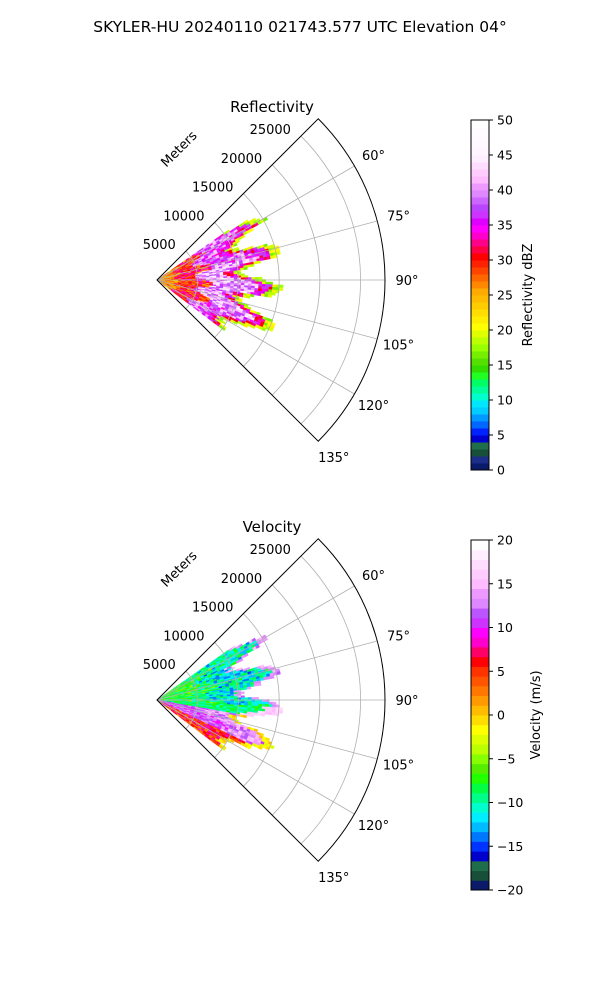 This screenshot has width=600, height=1004. I want to click on azimuth-tick-label: 135°, so click(333, 458).